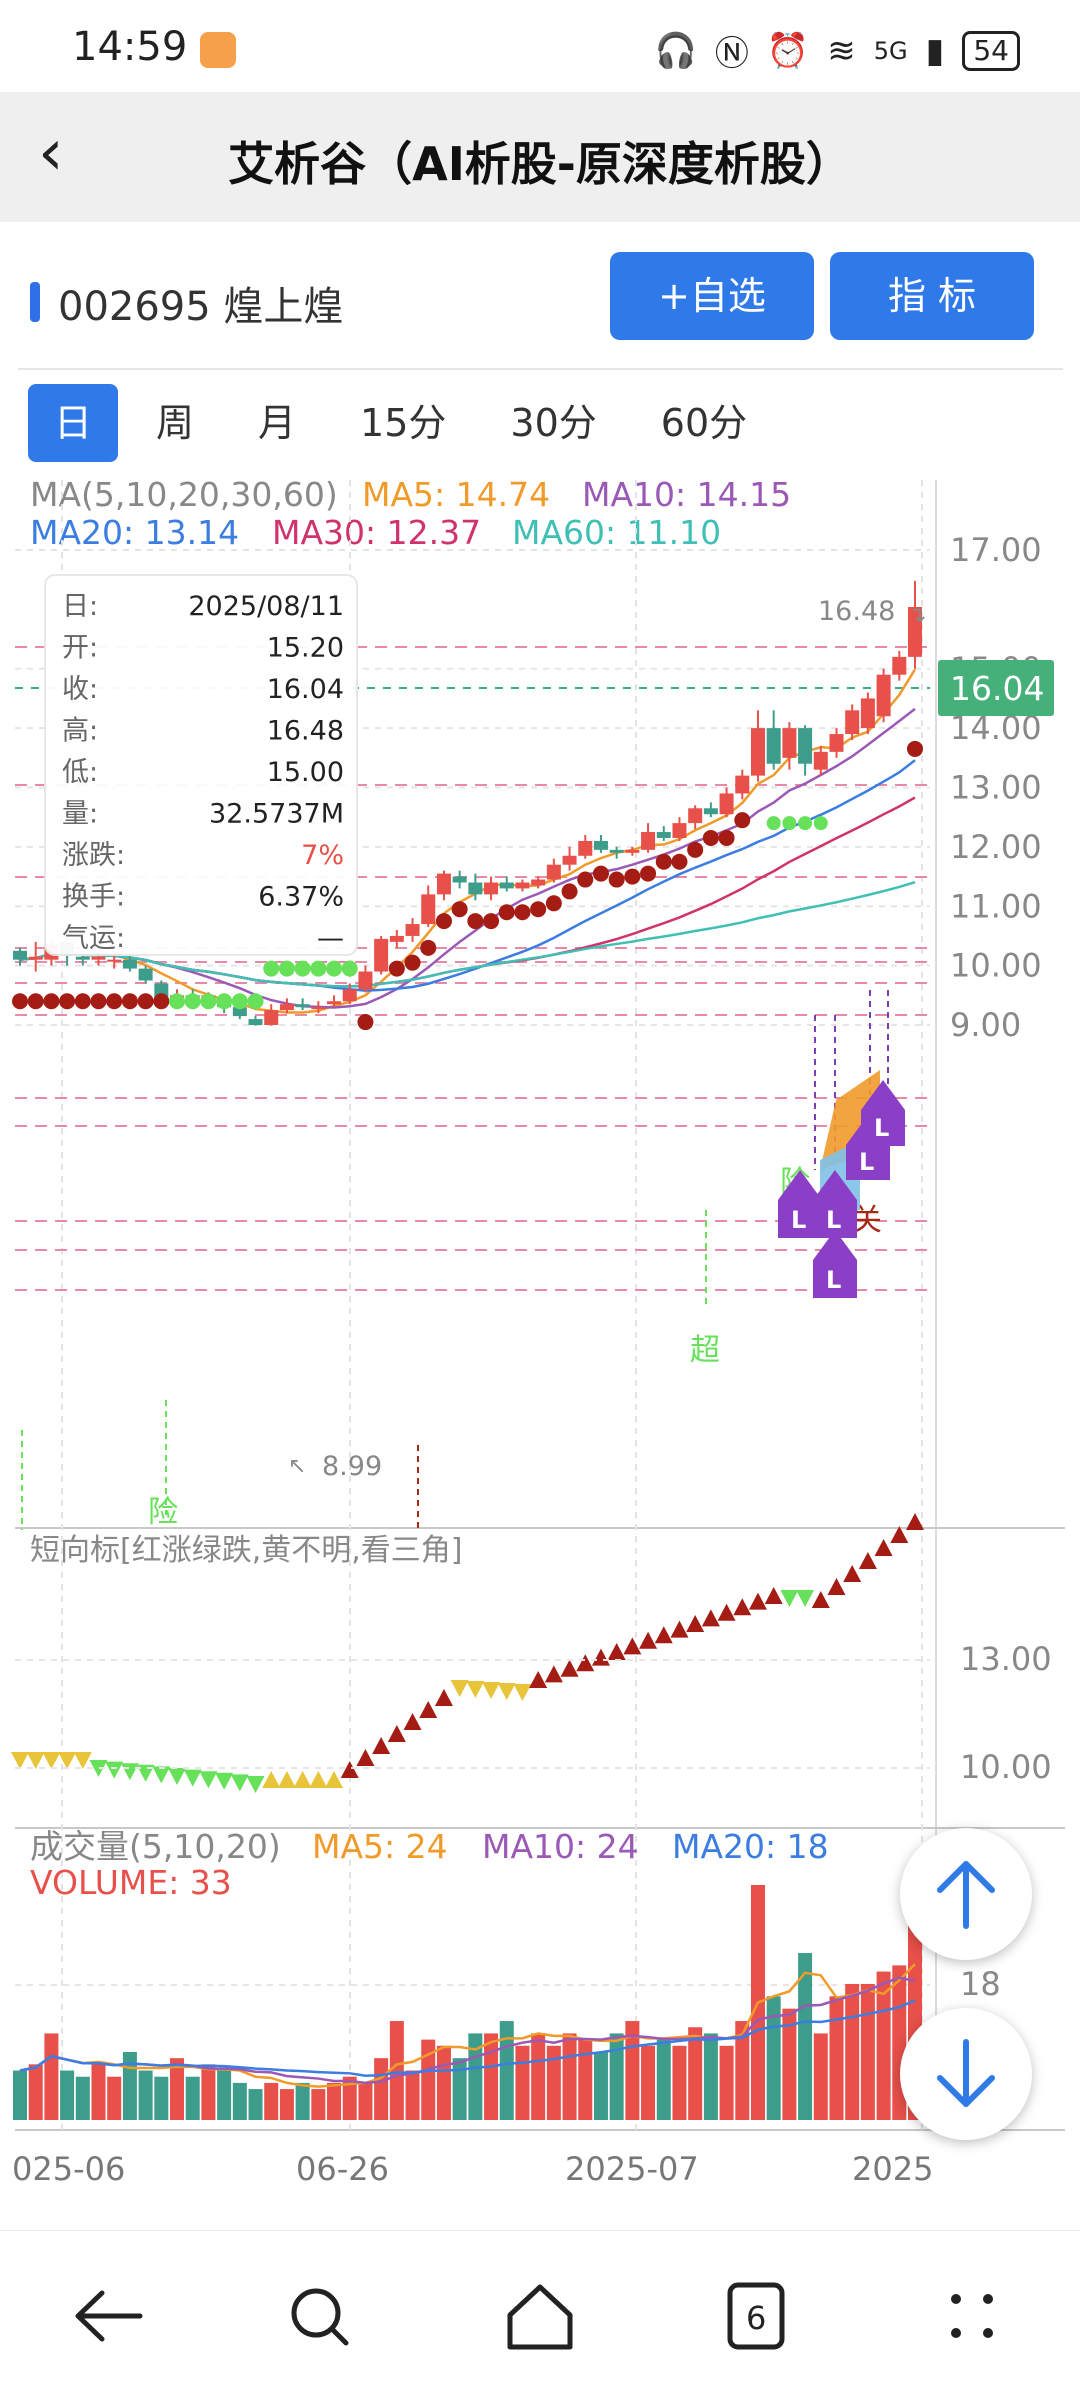 This screenshot has width=1080, height=2401. I want to click on scroll-up-button, so click(966, 1894).